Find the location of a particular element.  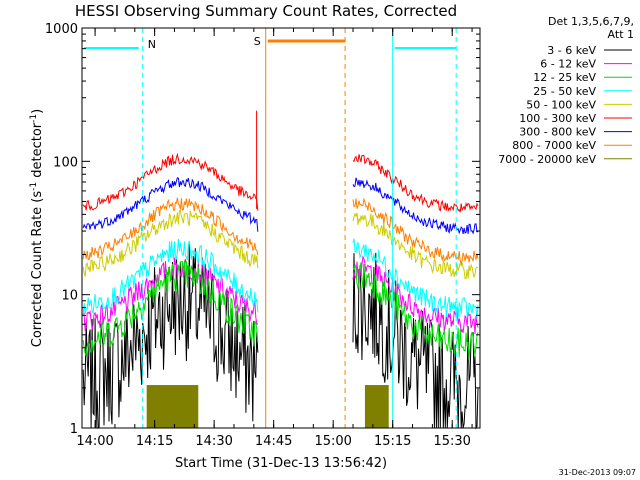

x-axis-label: Start Time (31-Dec-13 13:56:42) is located at coordinates (281, 463).